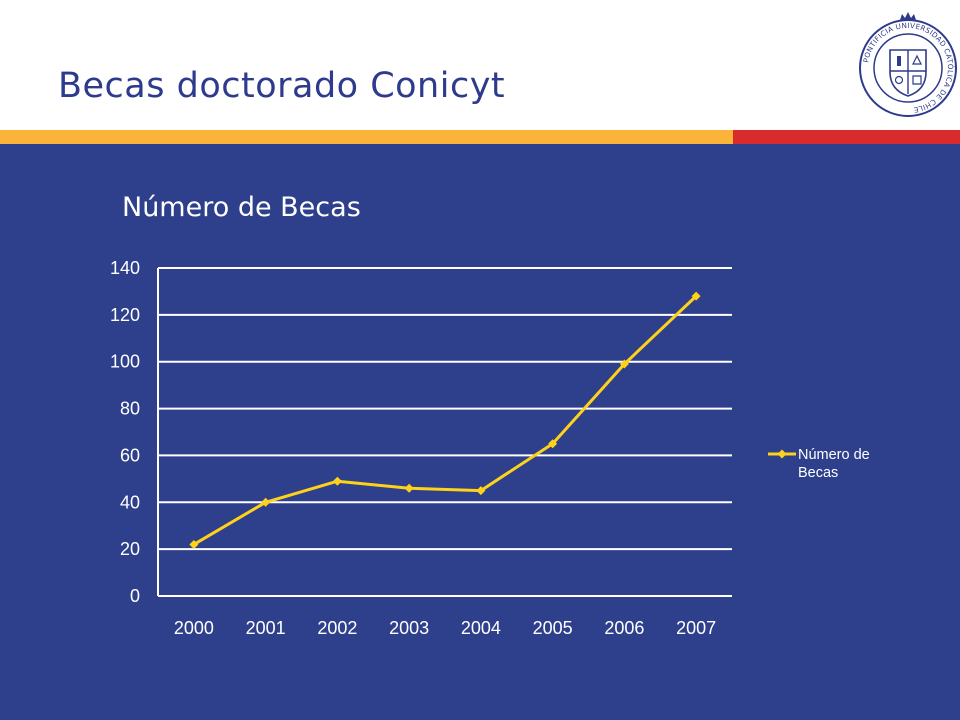  I want to click on y-tick-label: 120, so click(125, 315).